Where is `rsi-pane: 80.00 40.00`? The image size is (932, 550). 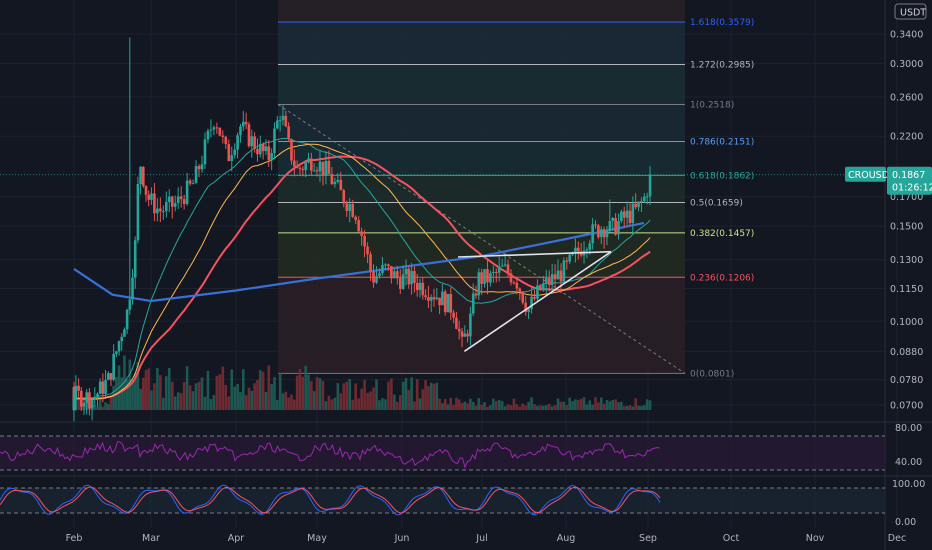
rsi-pane: 80.00 40.00 is located at coordinates (461, 447).